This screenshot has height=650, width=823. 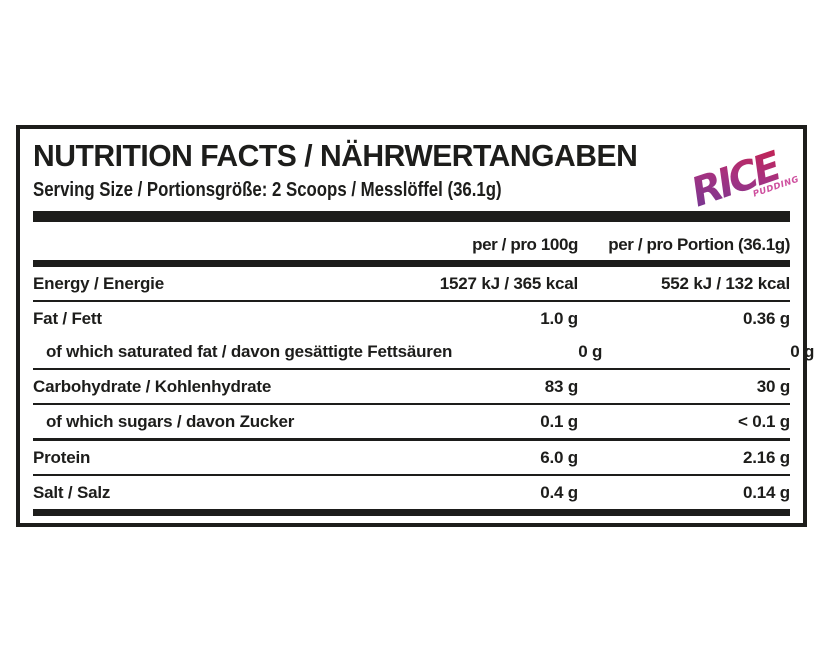 I want to click on value-per-portion: < 0.1 g, so click(x=764, y=421).